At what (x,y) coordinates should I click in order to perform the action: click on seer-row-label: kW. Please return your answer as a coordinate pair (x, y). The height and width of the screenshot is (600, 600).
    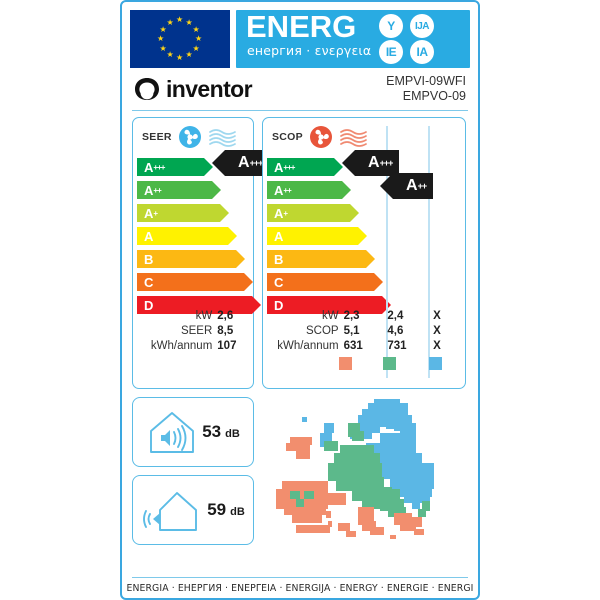
    Looking at the image, I should click on (204, 315).